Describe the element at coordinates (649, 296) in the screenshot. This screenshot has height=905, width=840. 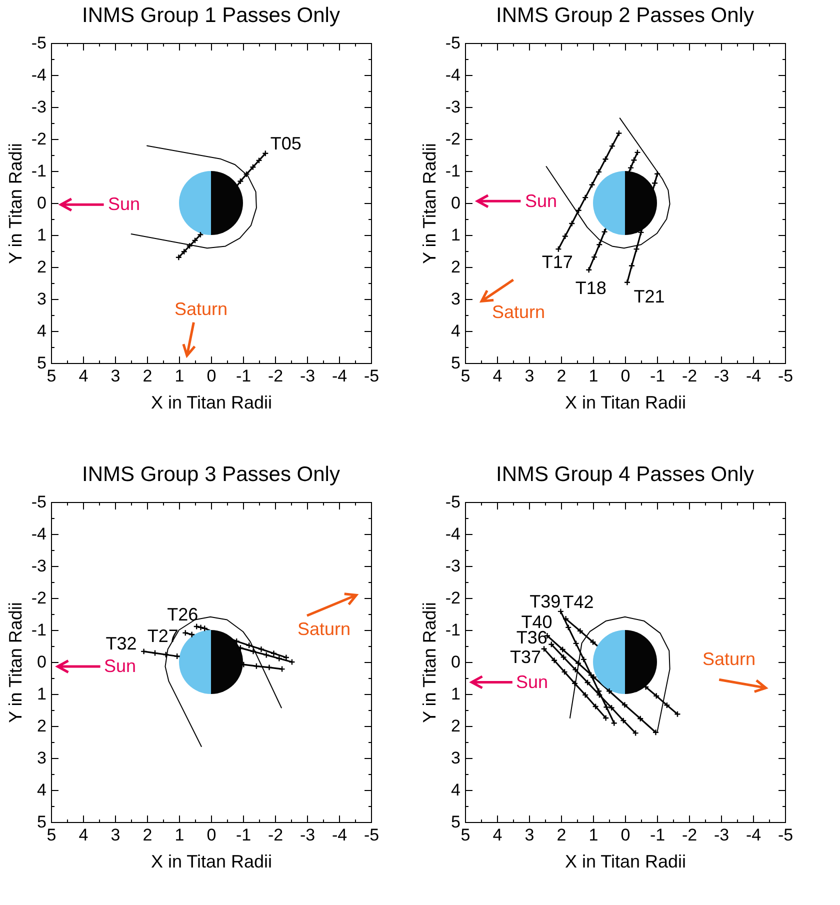
I see `series-label: T21` at that location.